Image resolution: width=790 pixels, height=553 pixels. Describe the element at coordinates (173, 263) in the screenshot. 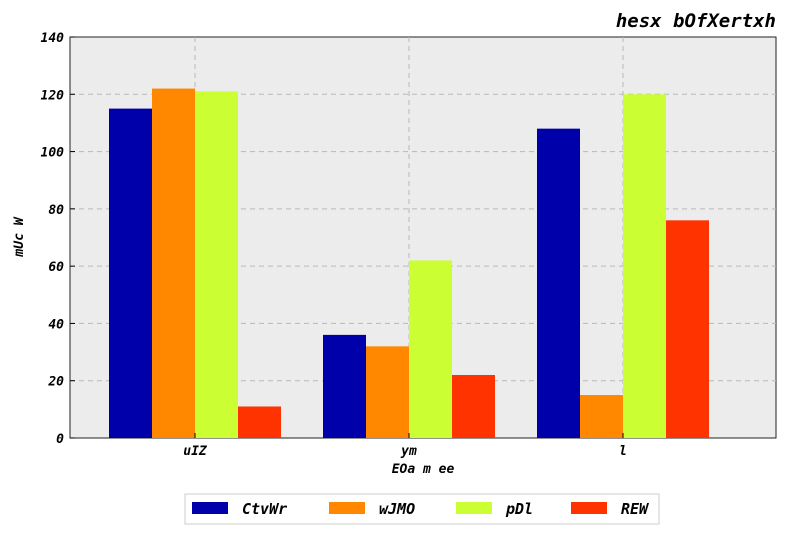

I see `bar-wJMO-uIZ` at that location.